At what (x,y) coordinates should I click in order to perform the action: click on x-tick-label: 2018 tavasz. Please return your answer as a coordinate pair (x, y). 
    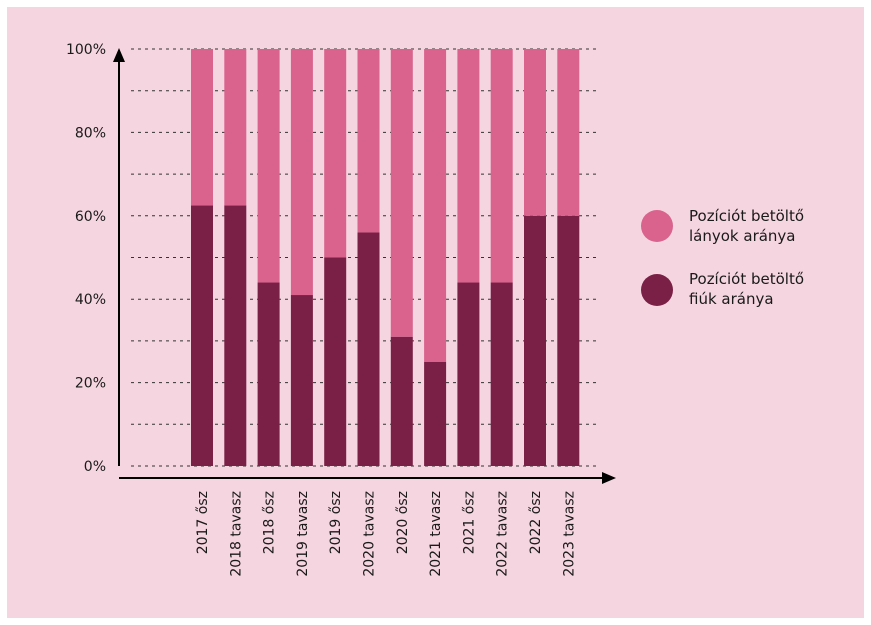
    Looking at the image, I should click on (236, 534).